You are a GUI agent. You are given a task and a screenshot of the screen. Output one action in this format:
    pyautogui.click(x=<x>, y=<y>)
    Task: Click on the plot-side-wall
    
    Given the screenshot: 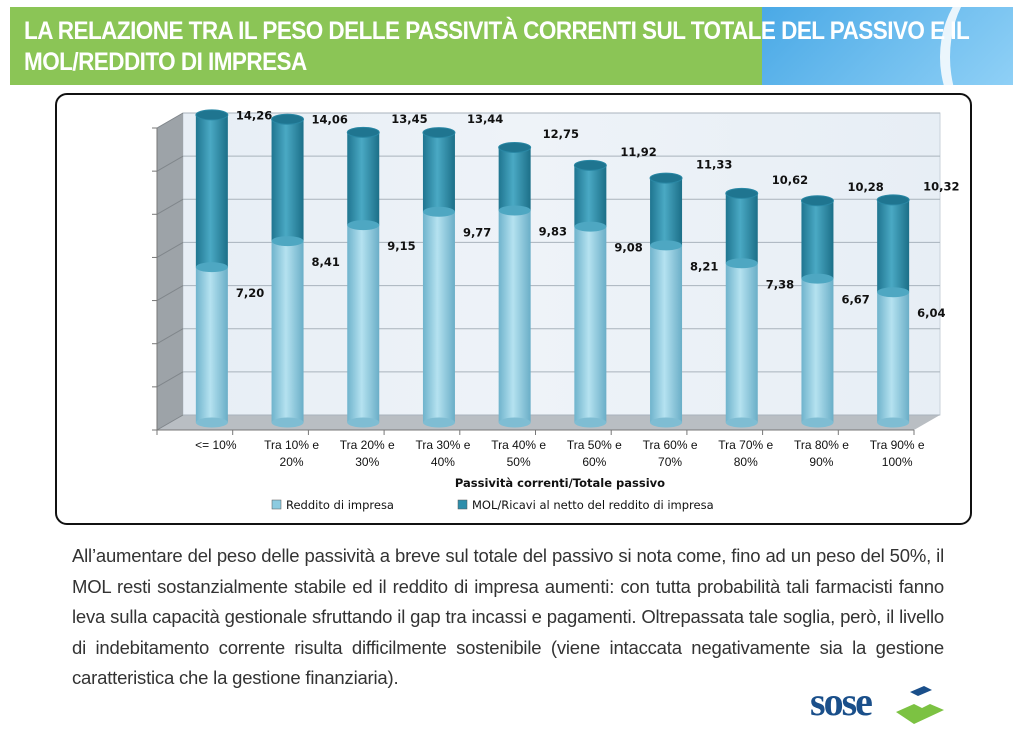 What is the action you would take?
    pyautogui.click(x=170, y=271)
    